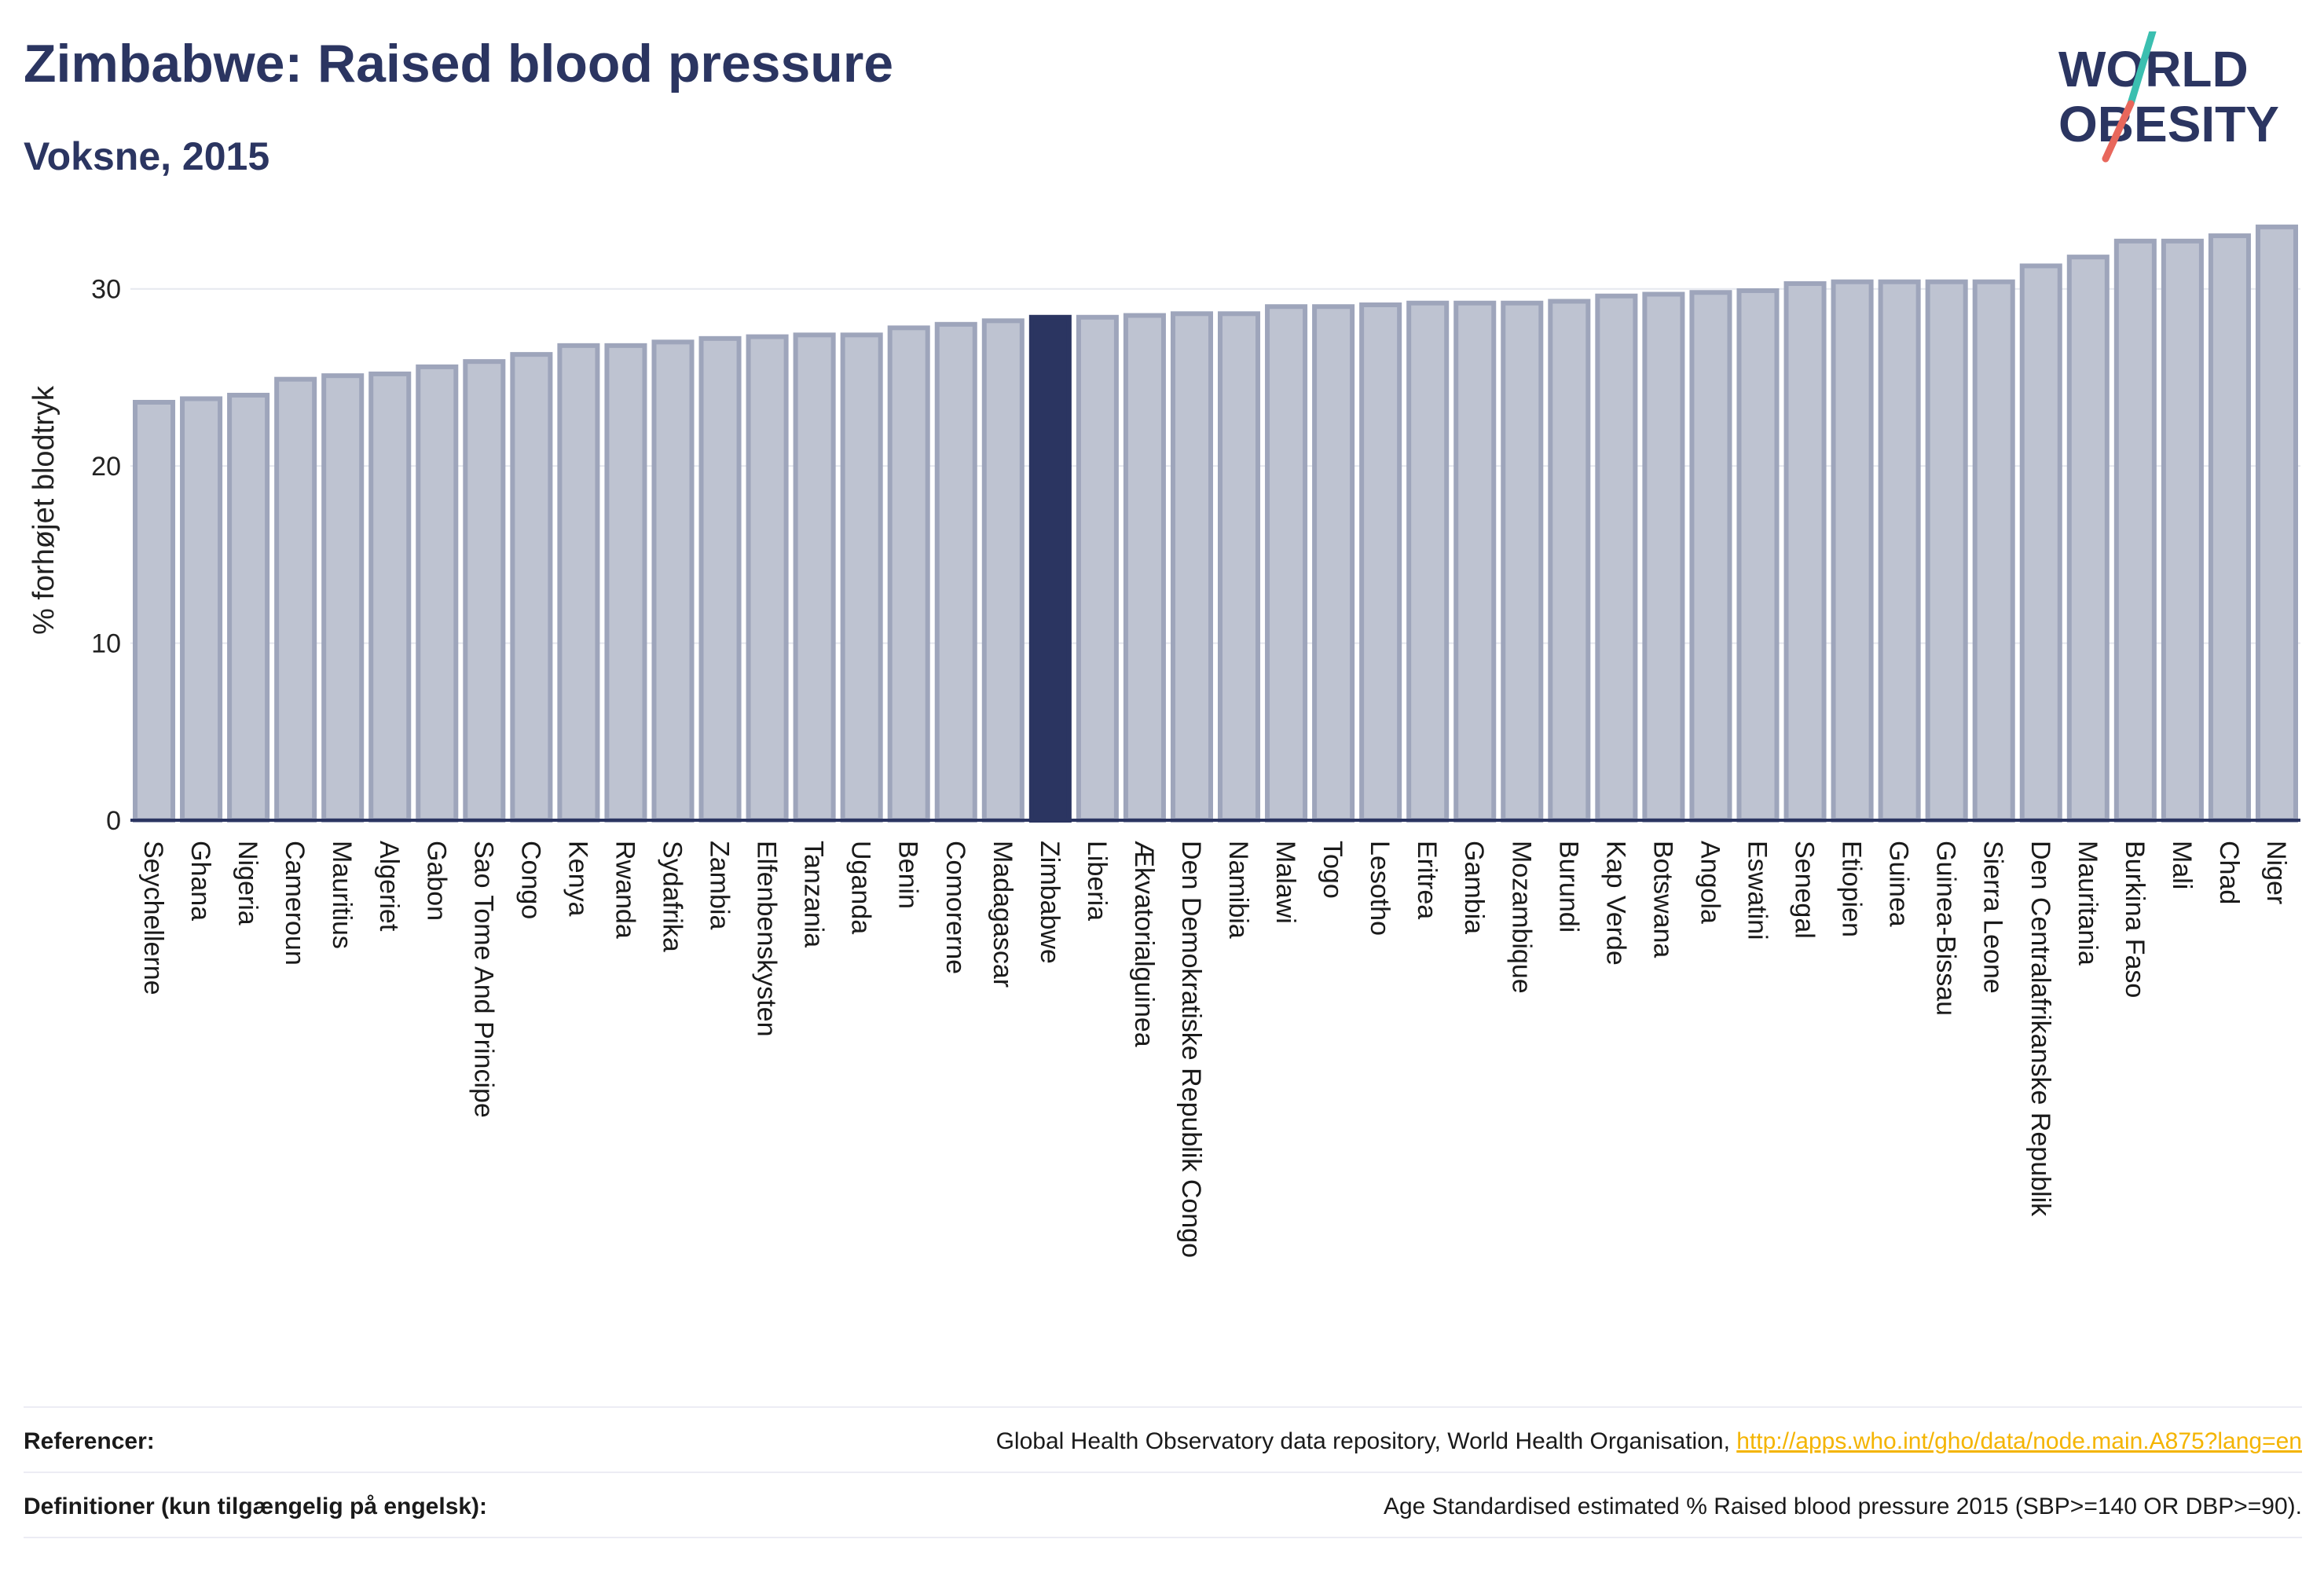 The width and height of the screenshot is (2324, 1576). Describe the element at coordinates (2142, 69) in the screenshot. I see `logo-slash-teal` at that location.